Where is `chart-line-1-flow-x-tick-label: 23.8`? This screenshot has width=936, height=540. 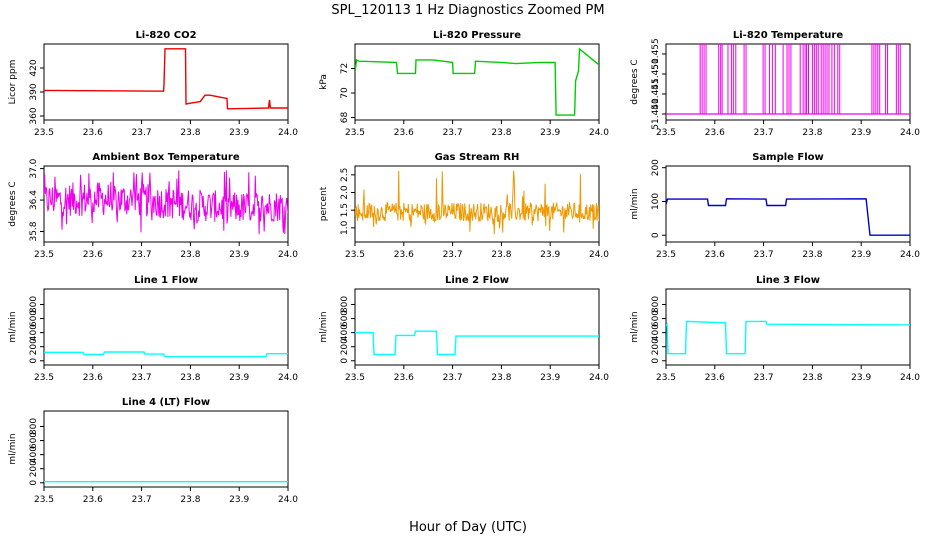
chart-line-1-flow-x-tick-label: 23.8 is located at coordinates (190, 378).